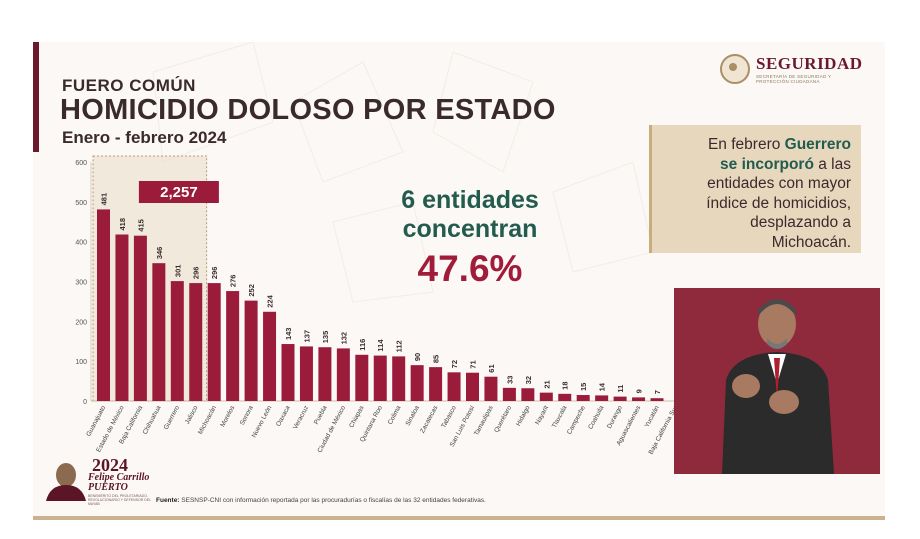 Image resolution: width=920 pixels, height=539 pixels. I want to click on x-category-label: Tlaxcala, so click(560, 416).